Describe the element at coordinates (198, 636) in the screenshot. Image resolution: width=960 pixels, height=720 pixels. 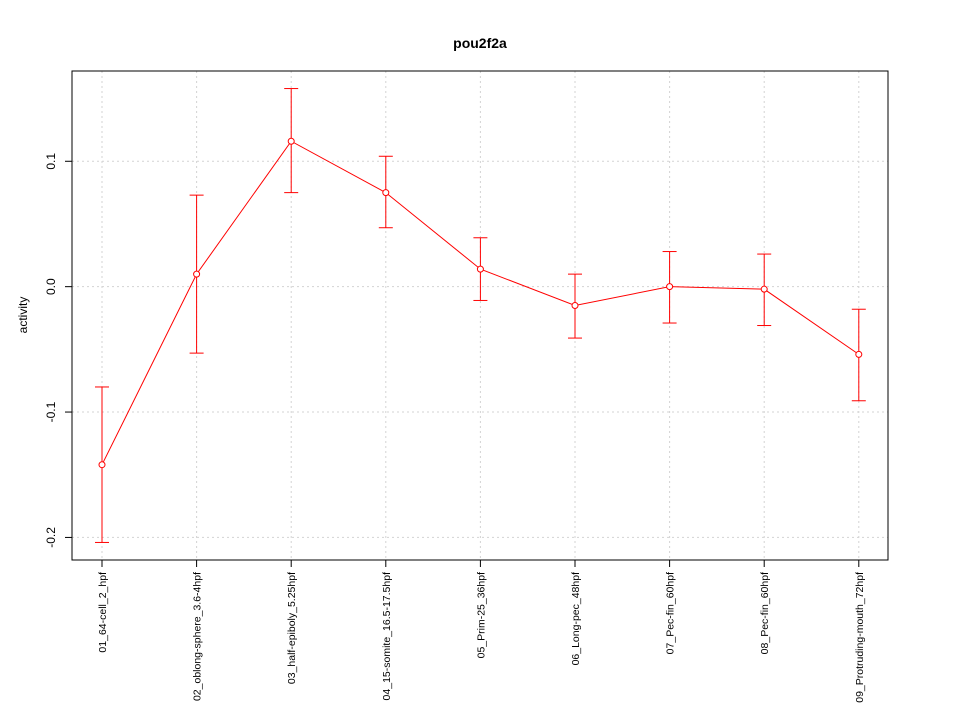
I see `x-tick-label: 02_oblong-sphere_3.6-4hpf` at that location.